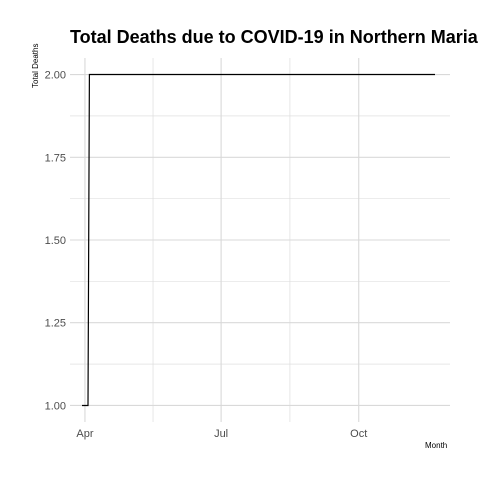 The width and height of the screenshot is (480, 480). What do you see at coordinates (436, 445) in the screenshot?
I see `x-axis-label: Month` at bounding box center [436, 445].